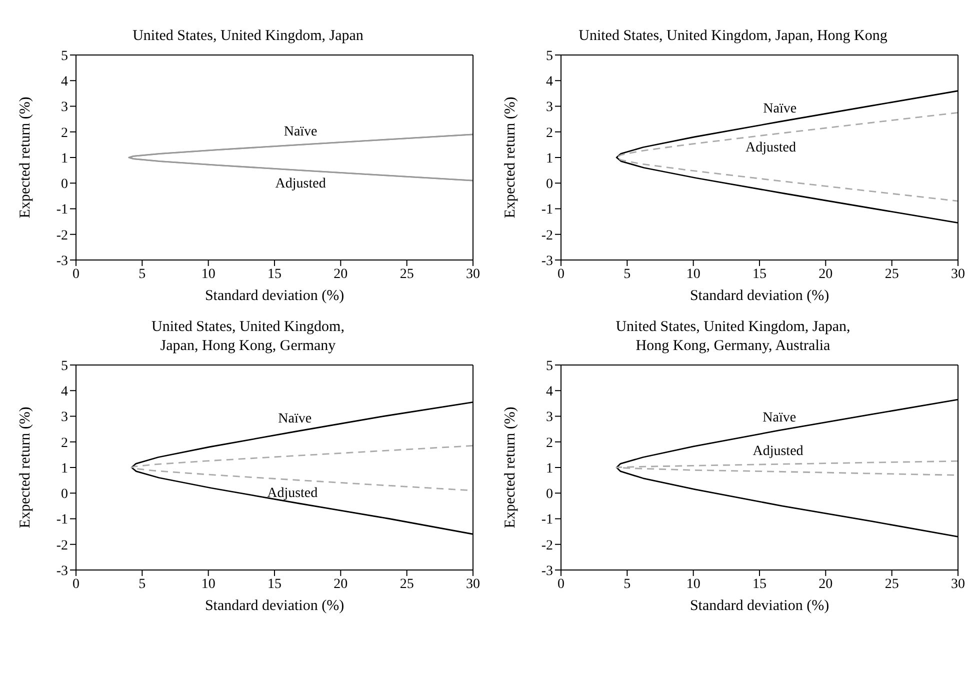 The image size is (978, 675). What do you see at coordinates (248, 36) in the screenshot?
I see `chart-title: United States, United Kingdom, Japan` at bounding box center [248, 36].